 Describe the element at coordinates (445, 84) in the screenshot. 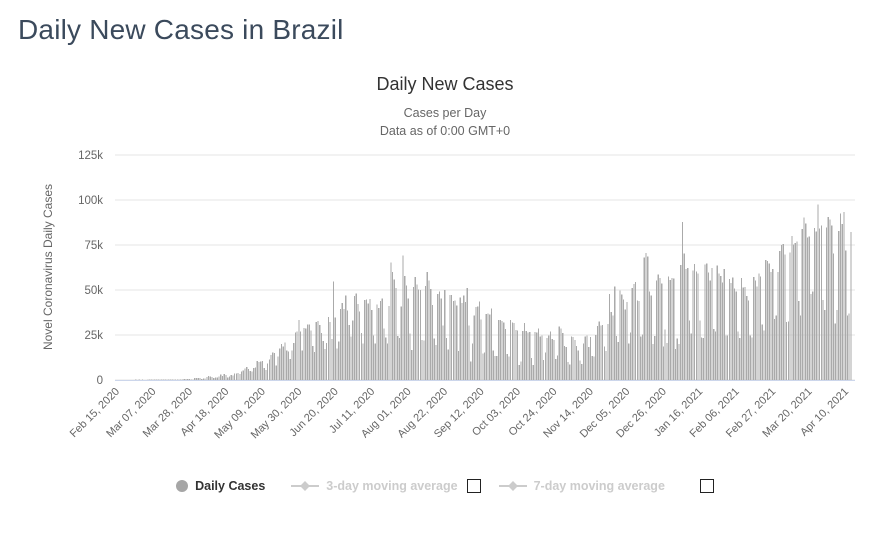

I see `chart-title: Daily New Cases` at that location.